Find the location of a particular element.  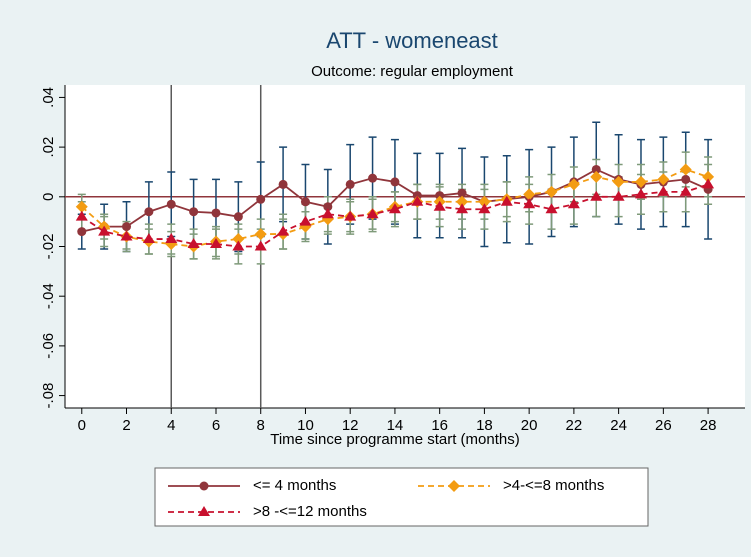

x-tick-label: 16 is located at coordinates (439, 425).